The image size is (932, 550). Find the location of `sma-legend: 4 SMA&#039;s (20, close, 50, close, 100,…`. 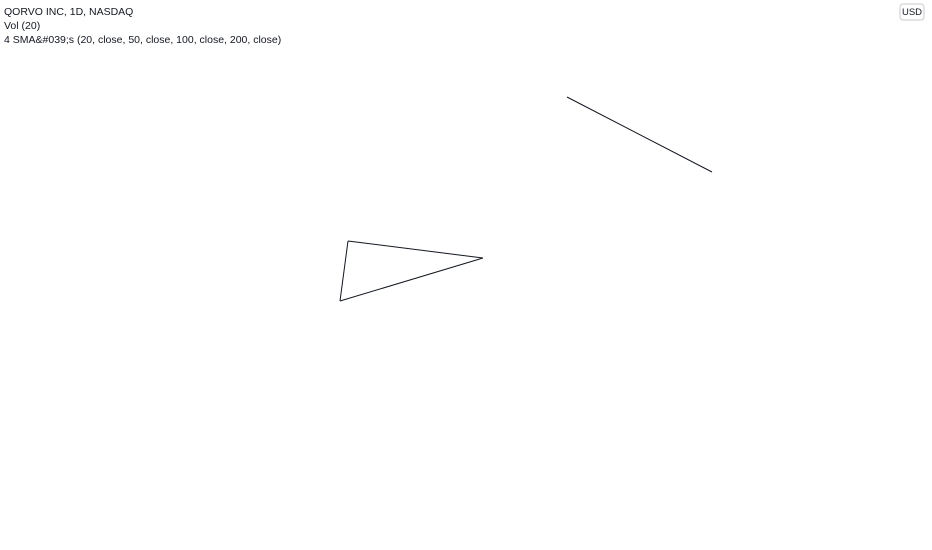

sma-legend: 4 SMA&#039;s (20, close, 50, close, 100,… is located at coordinates (142, 40).